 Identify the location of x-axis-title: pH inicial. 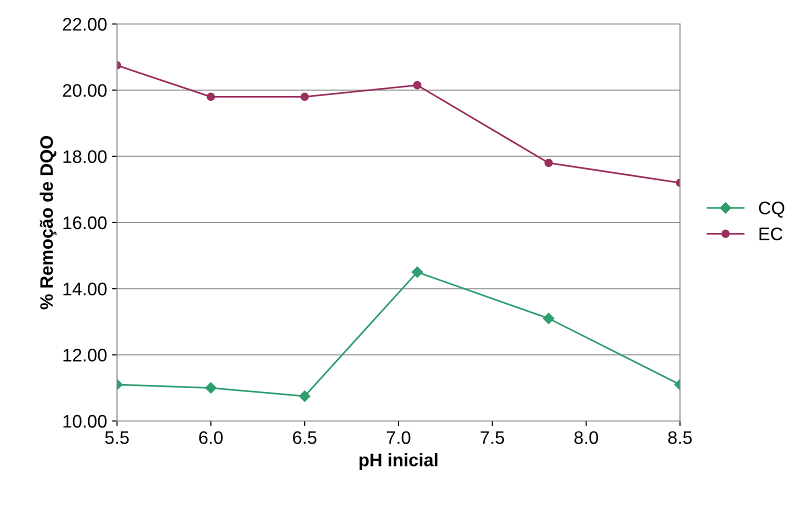
(399, 461).